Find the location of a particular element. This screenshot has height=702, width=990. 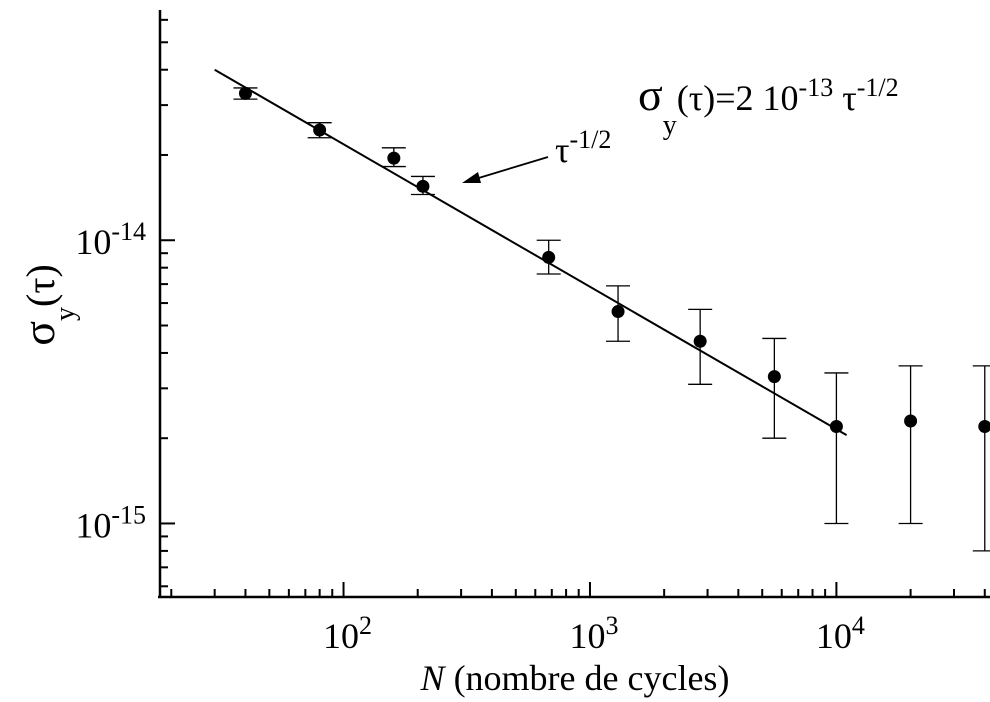

y-tick-label: 10-15 is located at coordinates (110, 522).